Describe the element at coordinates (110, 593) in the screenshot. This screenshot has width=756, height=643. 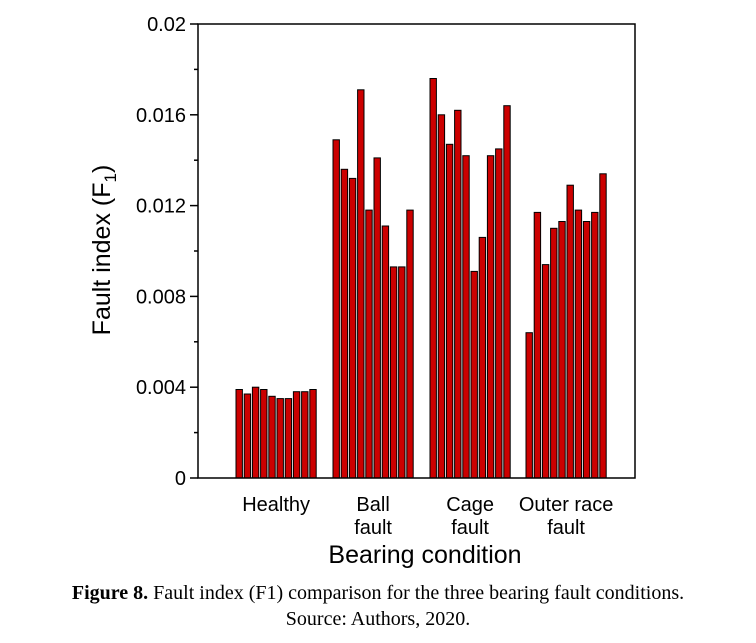
I see `caption-label: Figure 8.` at that location.